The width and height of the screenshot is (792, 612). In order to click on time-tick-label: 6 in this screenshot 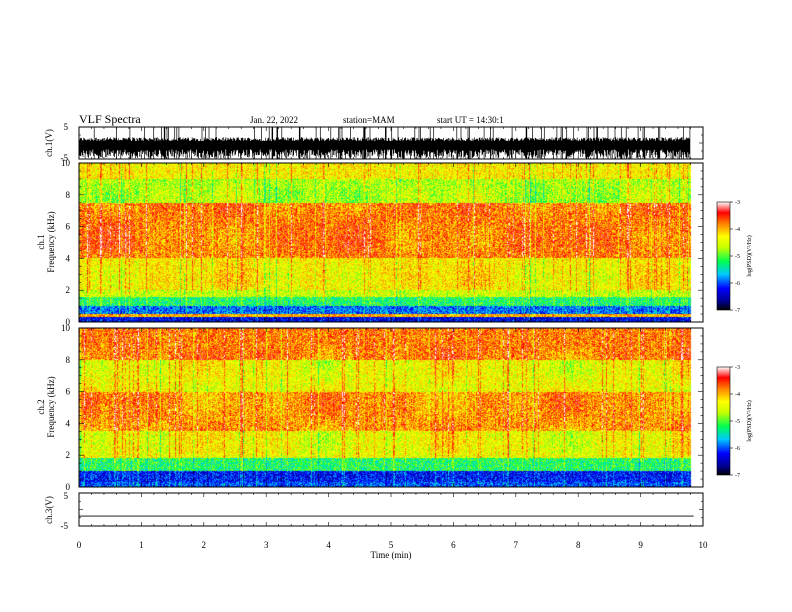, I will do `click(453, 545)`.